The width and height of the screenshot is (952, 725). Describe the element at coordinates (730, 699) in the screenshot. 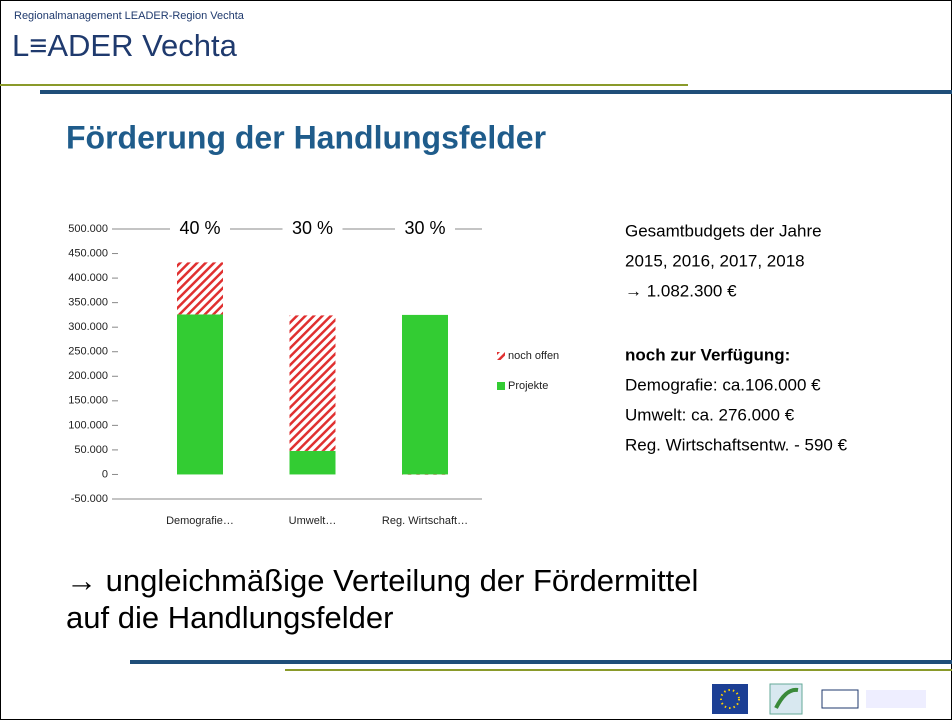

I see `eu-logo` at that location.